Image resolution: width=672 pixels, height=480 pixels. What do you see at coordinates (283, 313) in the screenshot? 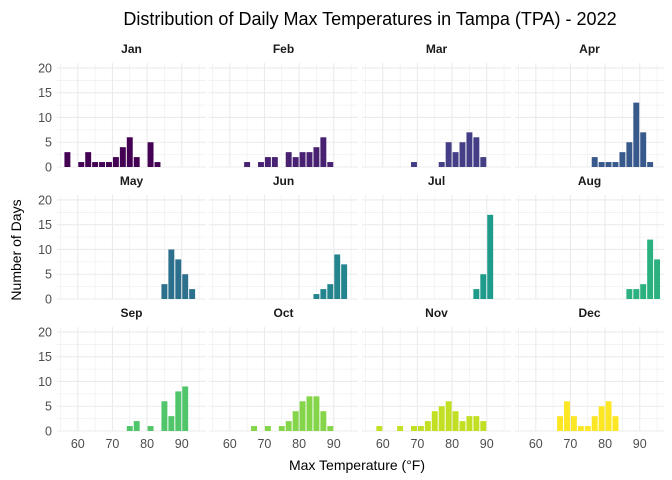
I see `facet-strip-label: Oct` at bounding box center [283, 313].